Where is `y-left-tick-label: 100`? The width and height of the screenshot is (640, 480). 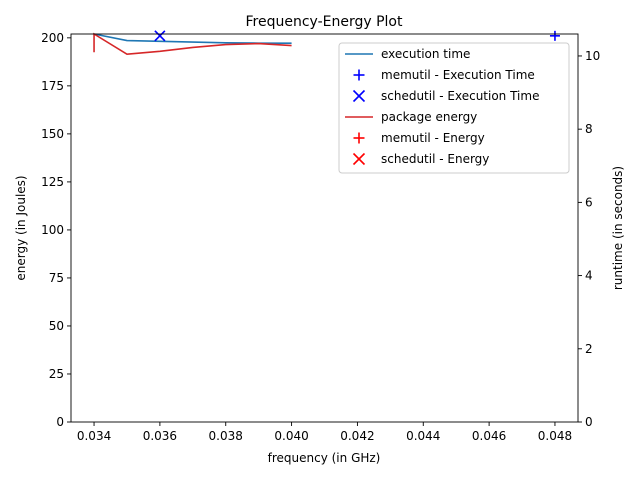
y-left-tick-label: 100 is located at coordinates (52, 230).